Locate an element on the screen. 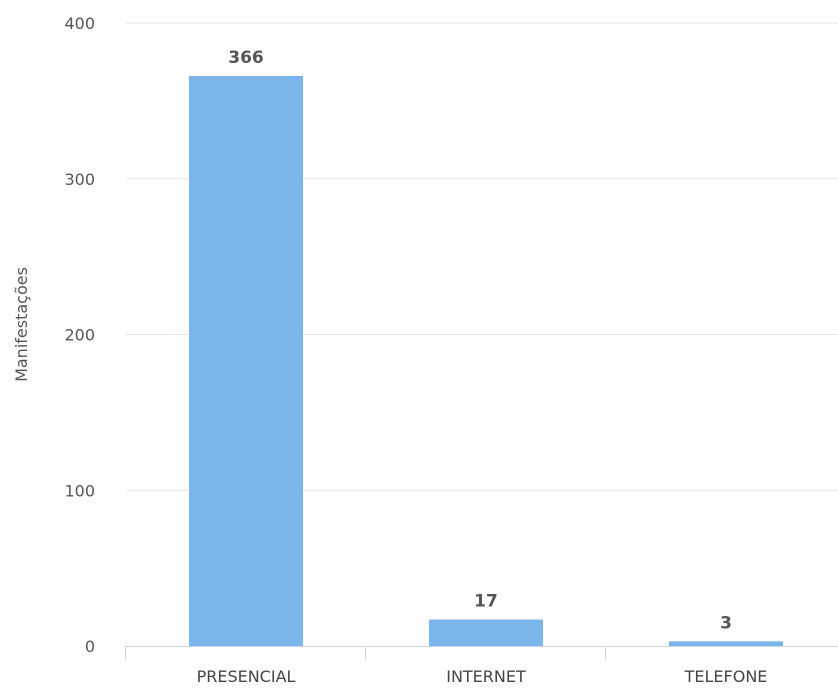 Image resolution: width=838 pixels, height=688 pixels. x-axis-category-labels: PRESENCIAL INTERNET TELEFONE is located at coordinates (482, 676).